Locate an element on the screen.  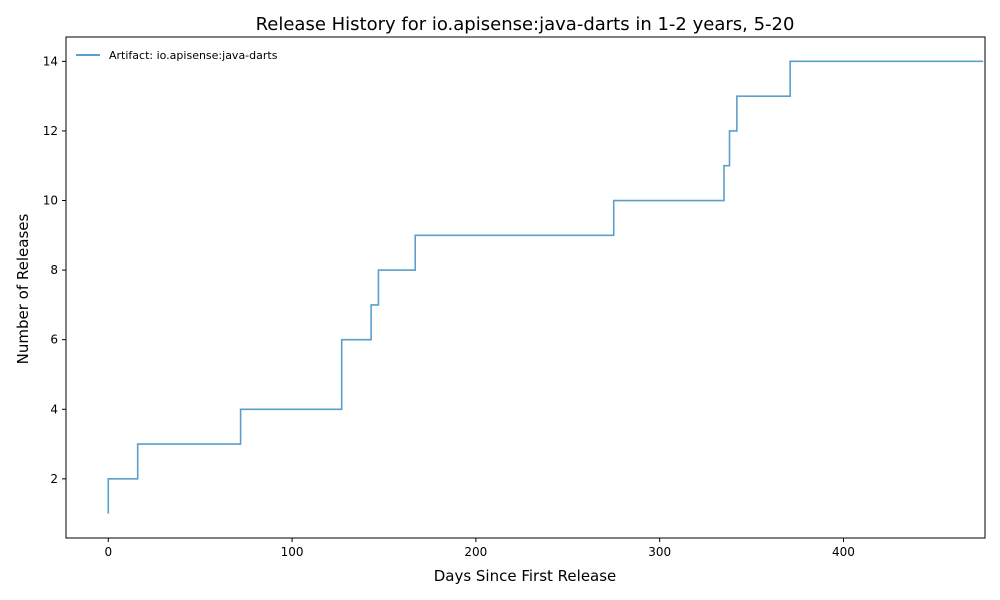
y-tick-label: 12 is located at coordinates (50, 131).